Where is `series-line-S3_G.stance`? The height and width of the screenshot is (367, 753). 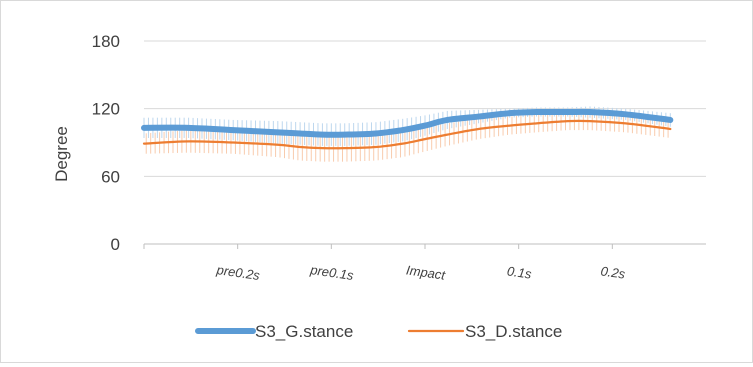 series-line-S3_G.stance is located at coordinates (407, 123).